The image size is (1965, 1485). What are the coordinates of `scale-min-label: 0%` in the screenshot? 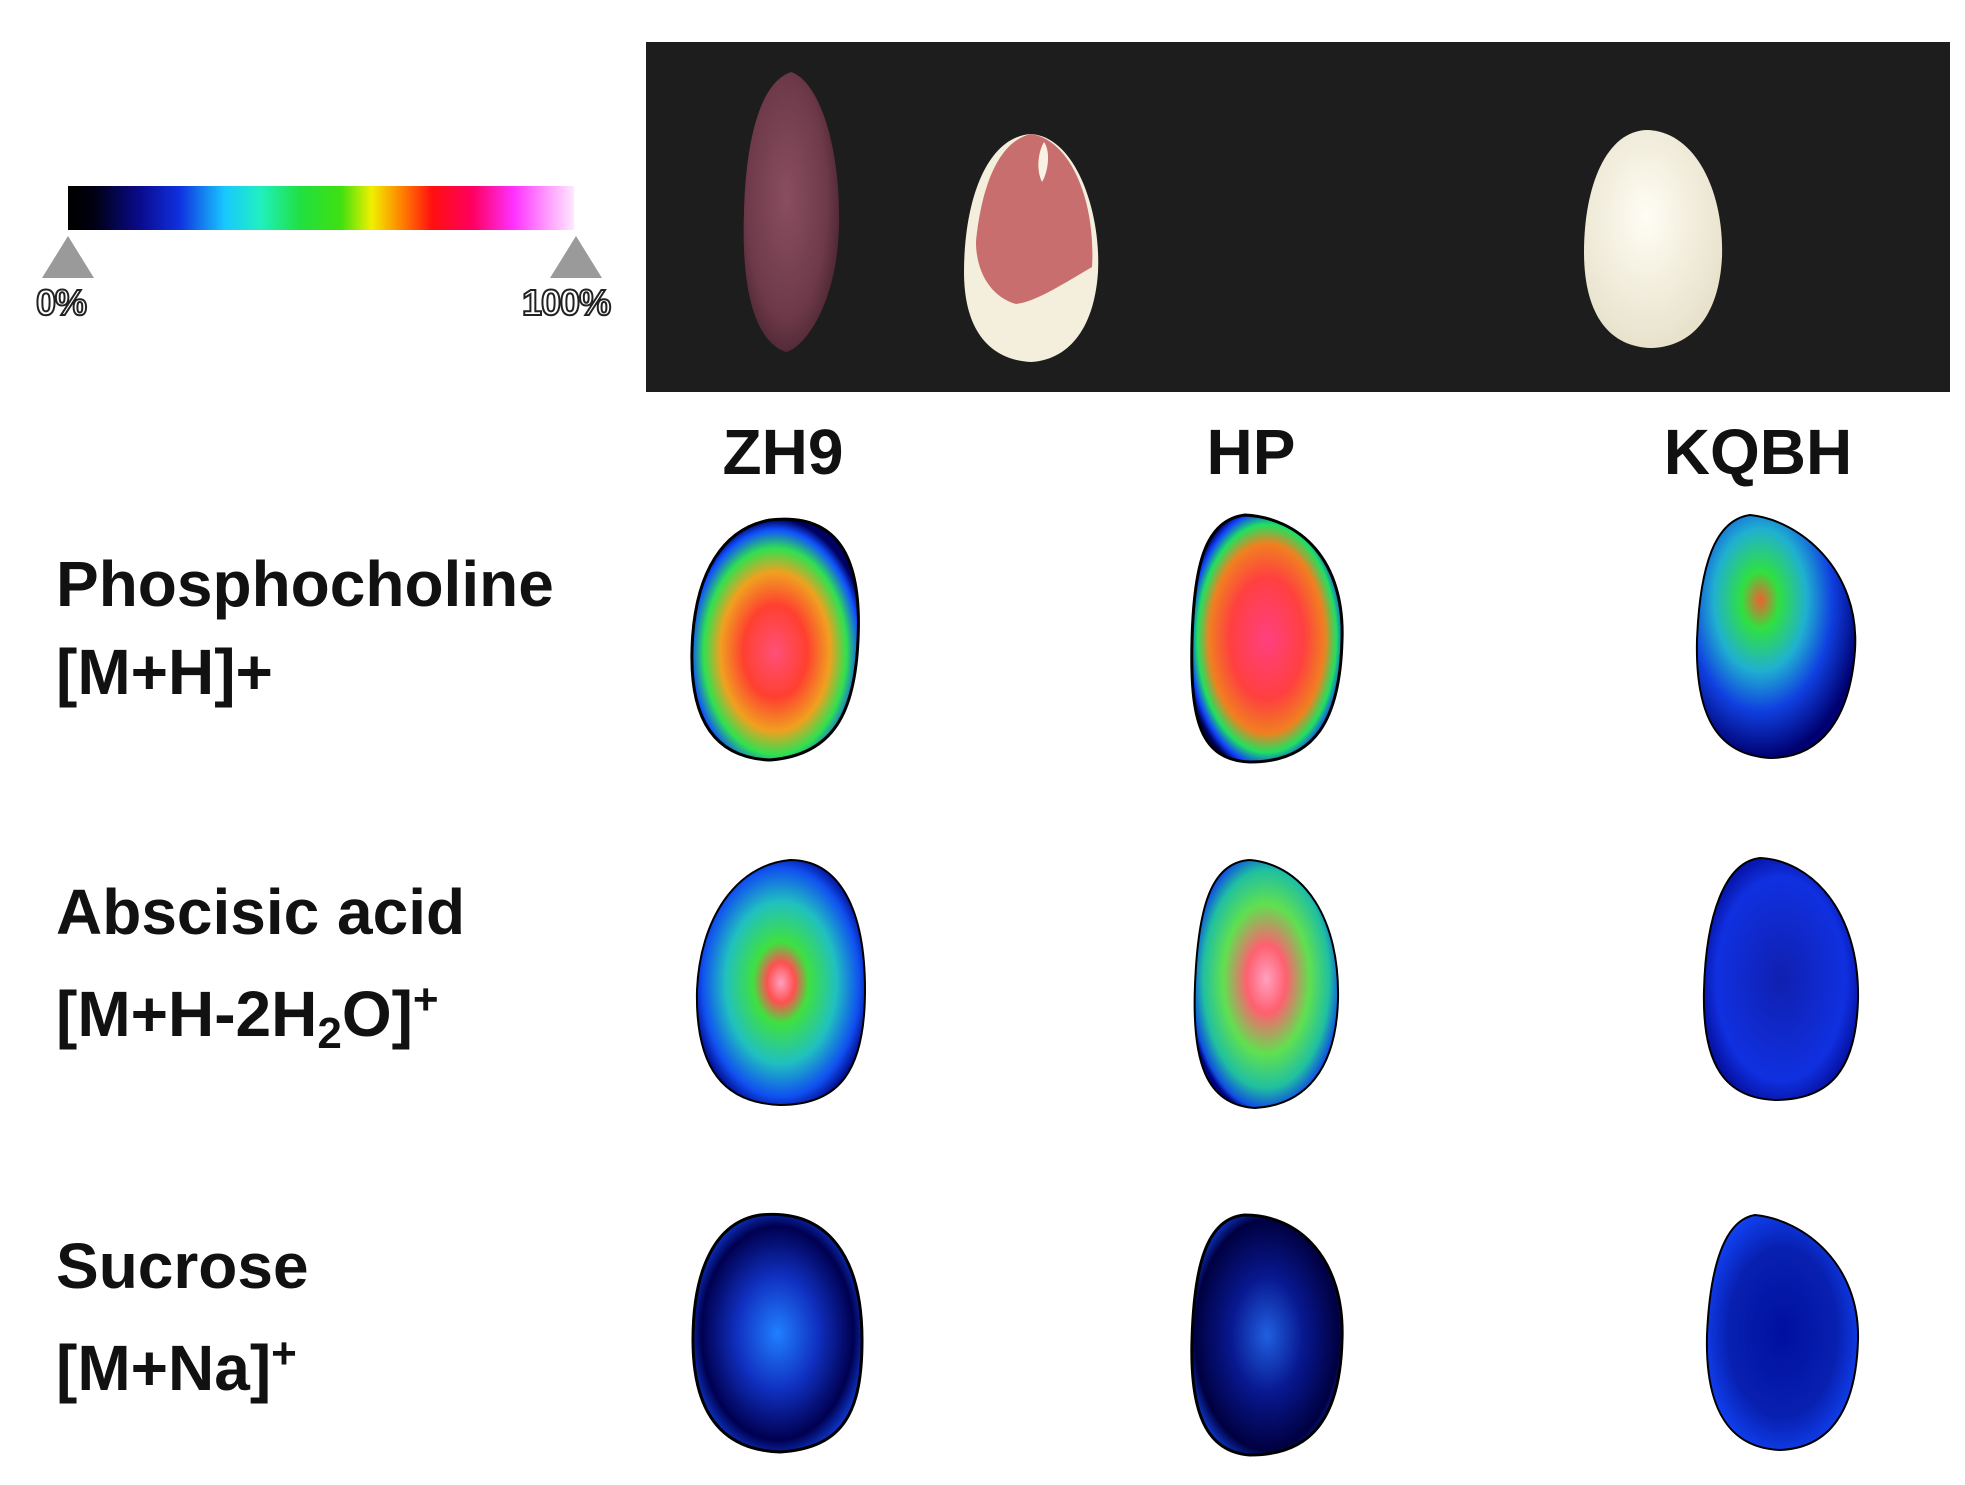 It's located at (61, 302).